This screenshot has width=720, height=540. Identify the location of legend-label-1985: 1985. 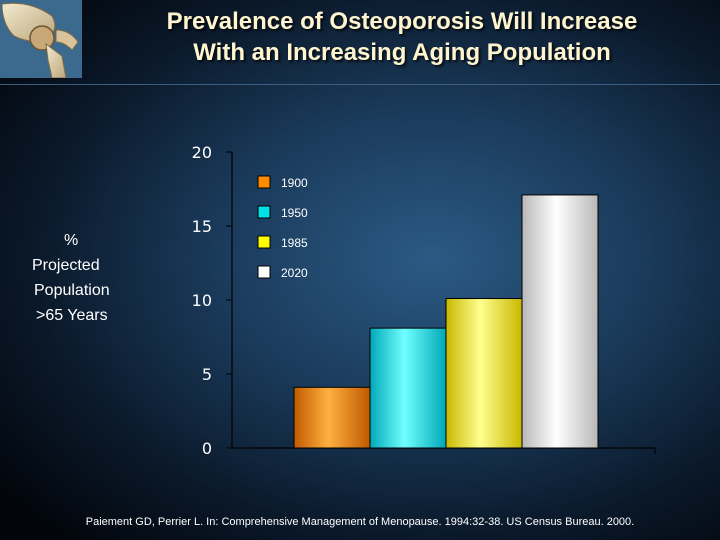
(294, 243).